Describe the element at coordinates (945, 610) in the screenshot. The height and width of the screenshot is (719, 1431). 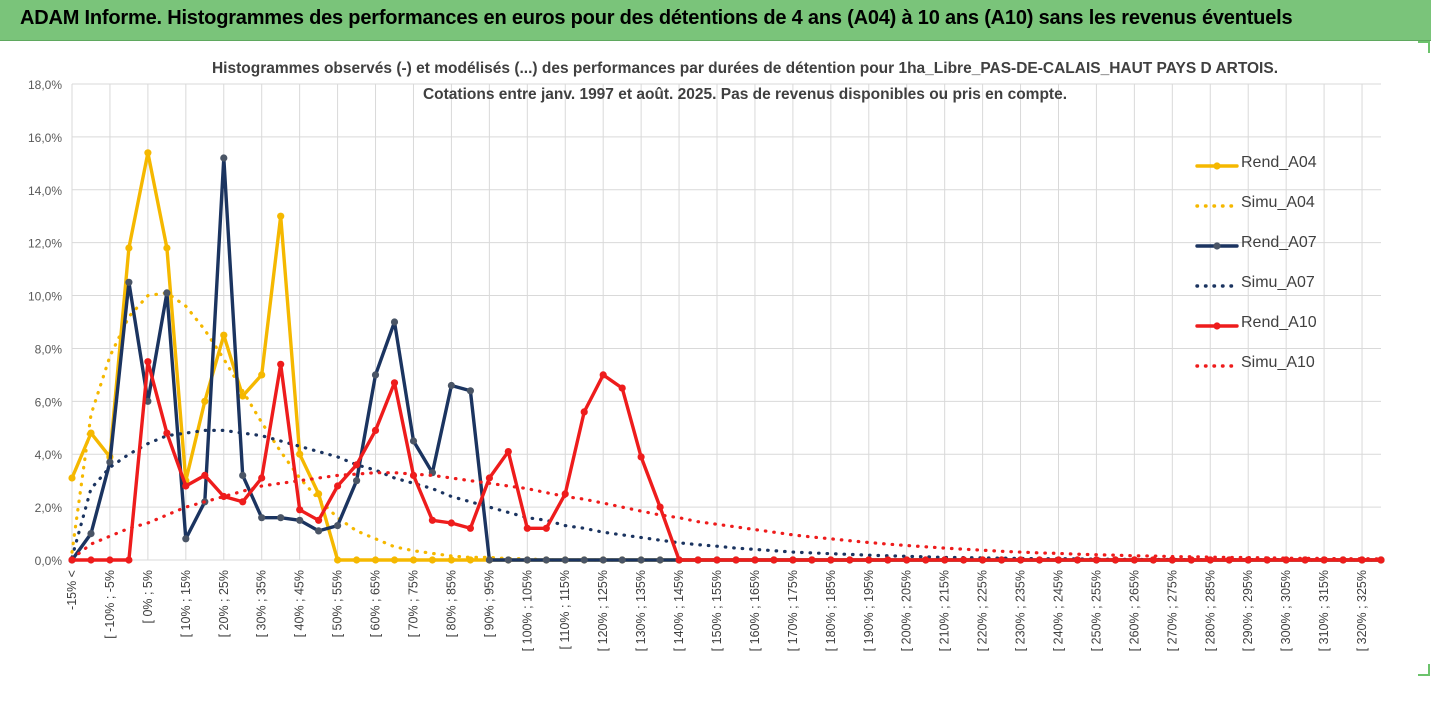
I see `x-tick-label: [ 210% ; 215%` at that location.